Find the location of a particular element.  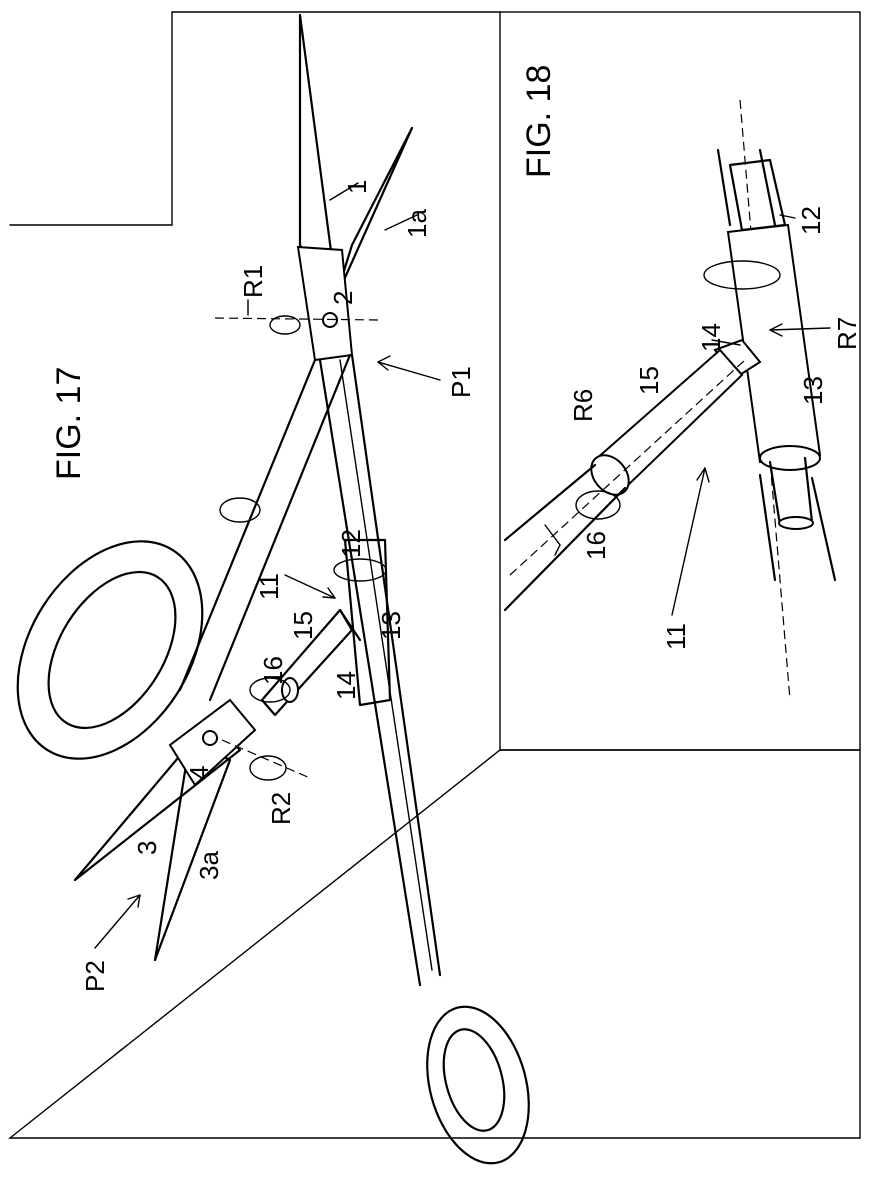

label-1a: 1a is located at coordinates (417, 223).